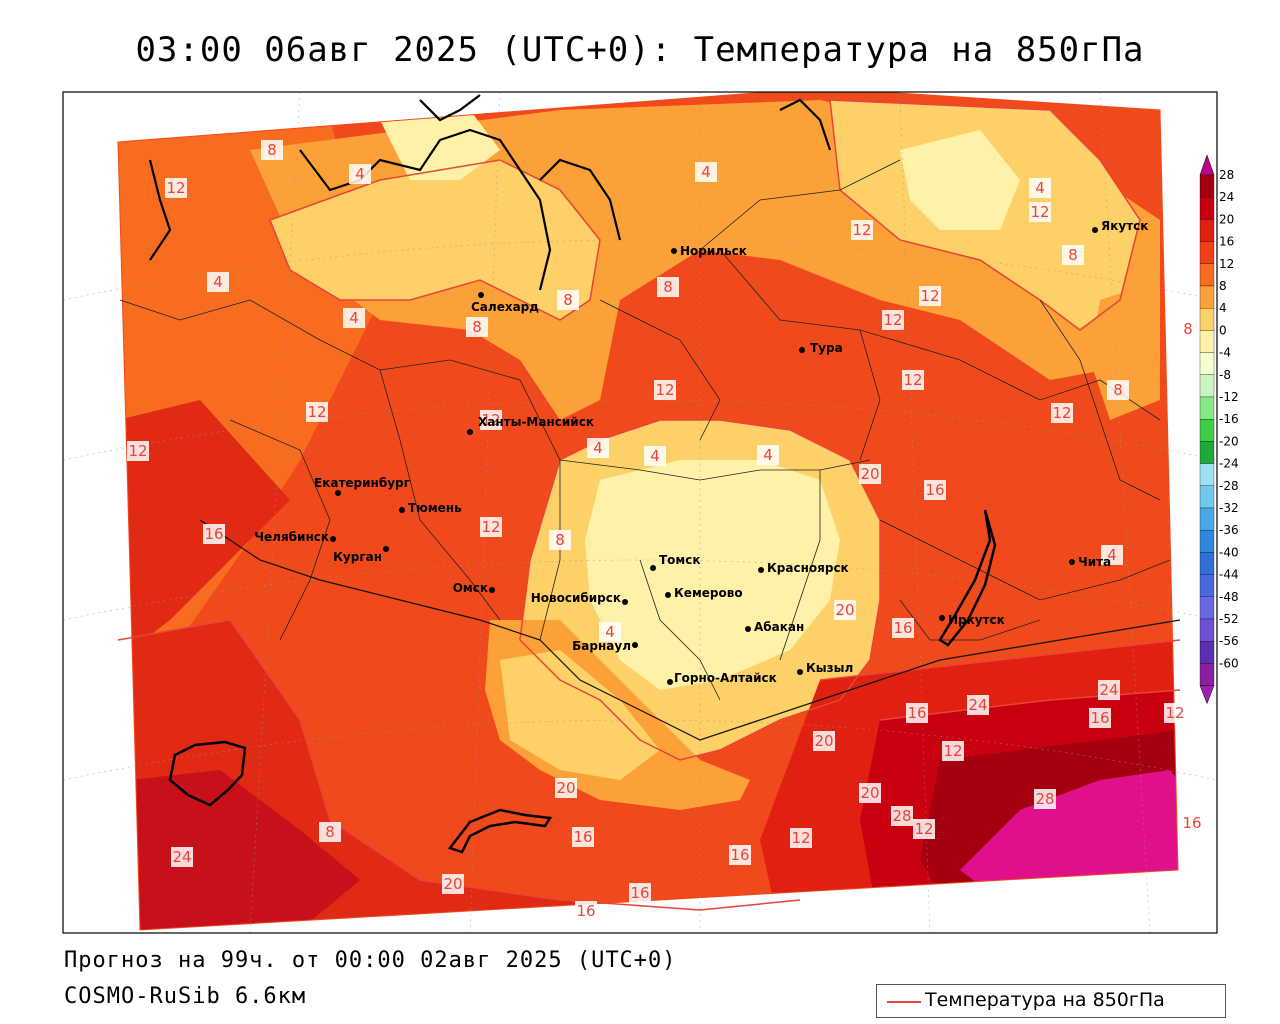  I want to click on legend-line-swatch, so click(904, 1002).